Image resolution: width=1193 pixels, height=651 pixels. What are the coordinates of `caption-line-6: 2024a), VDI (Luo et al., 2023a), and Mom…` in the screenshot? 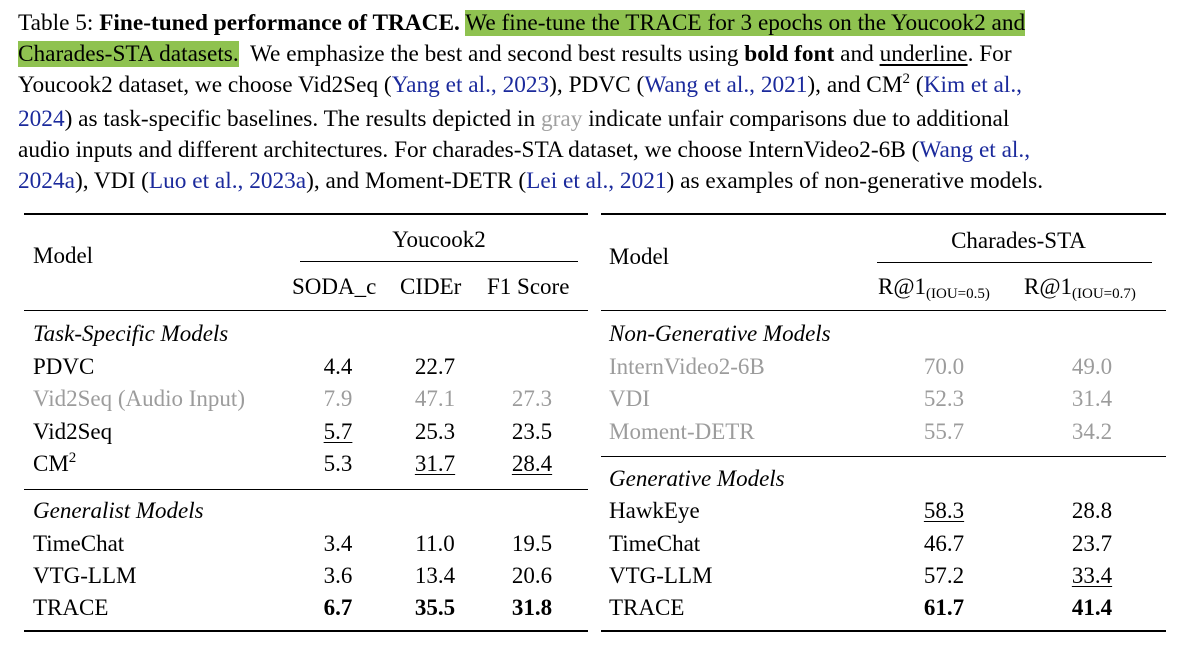 It's located at (598, 181).